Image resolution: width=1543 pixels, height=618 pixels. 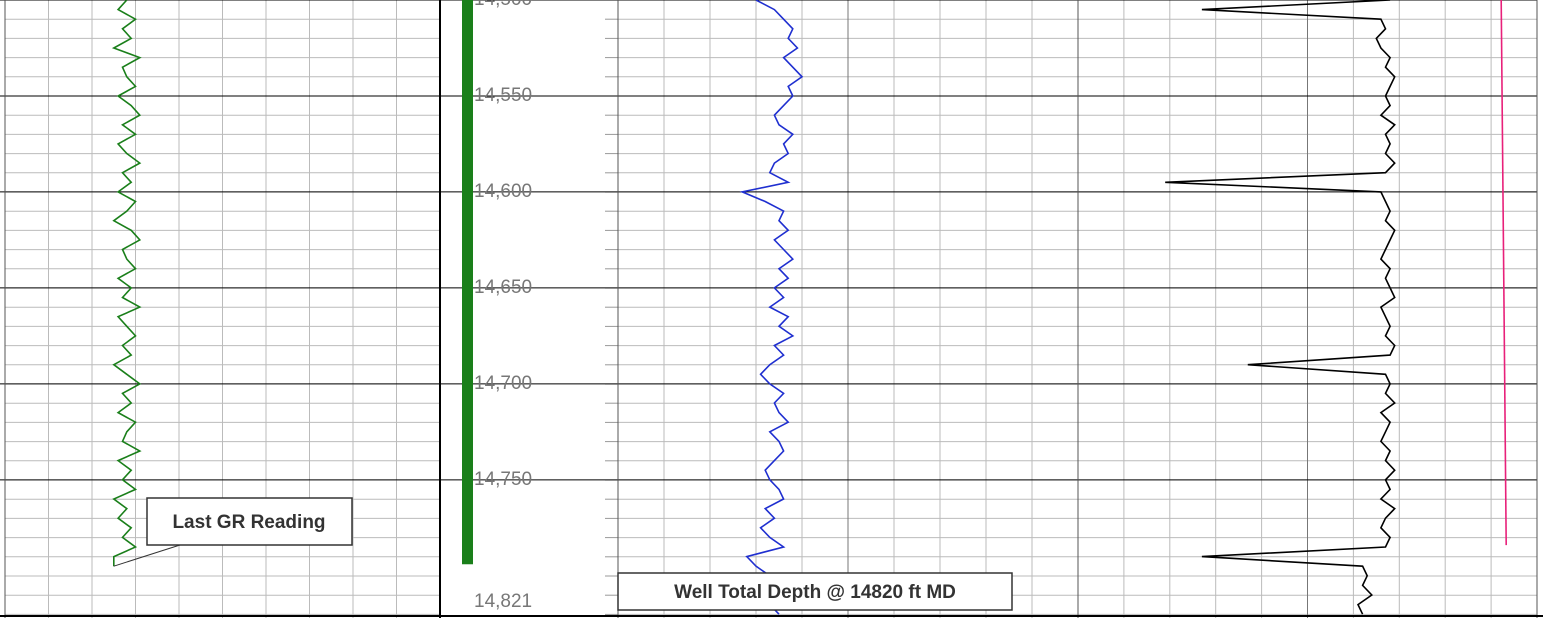 What do you see at coordinates (503, 95) in the screenshot?
I see `depth-label: 14,550` at bounding box center [503, 95].